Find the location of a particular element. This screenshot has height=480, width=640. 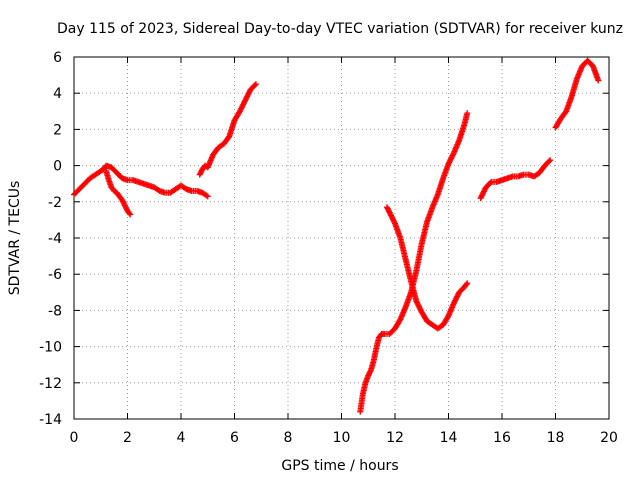

y-tick-label: -4 is located at coordinates (55, 239).